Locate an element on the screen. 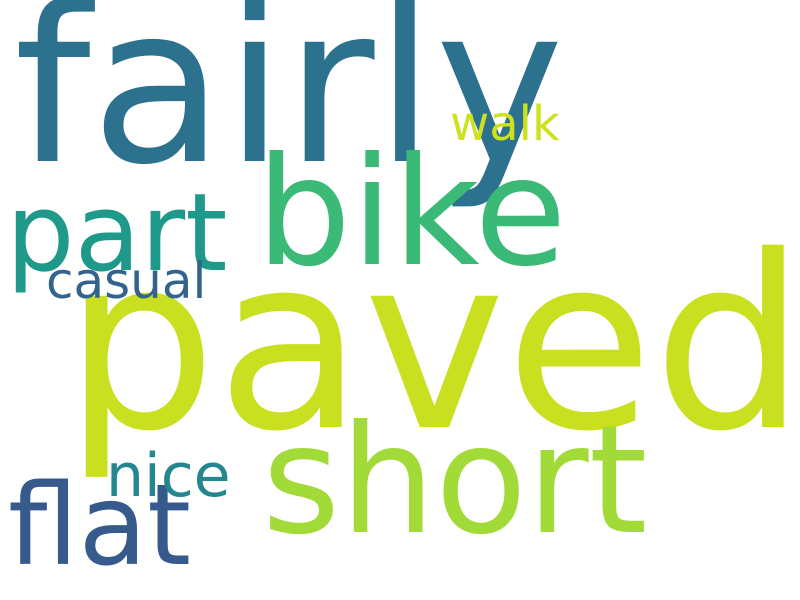  word-part: part is located at coordinates (117, 233).